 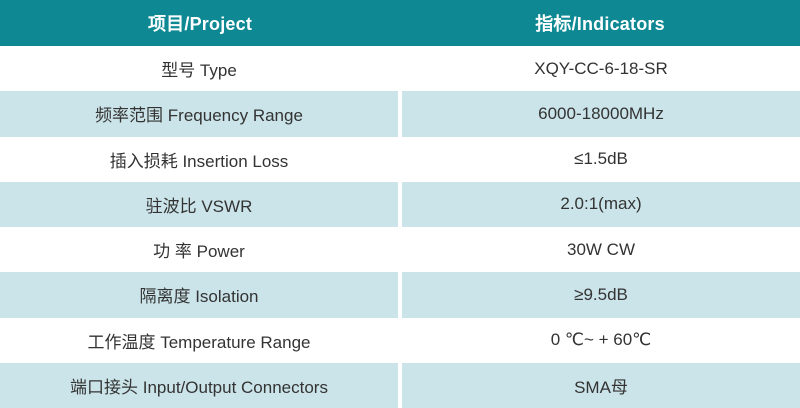 What do you see at coordinates (601, 69) in the screenshot?
I see `indicator-cell: XQY-CC-6-18-SR` at bounding box center [601, 69].